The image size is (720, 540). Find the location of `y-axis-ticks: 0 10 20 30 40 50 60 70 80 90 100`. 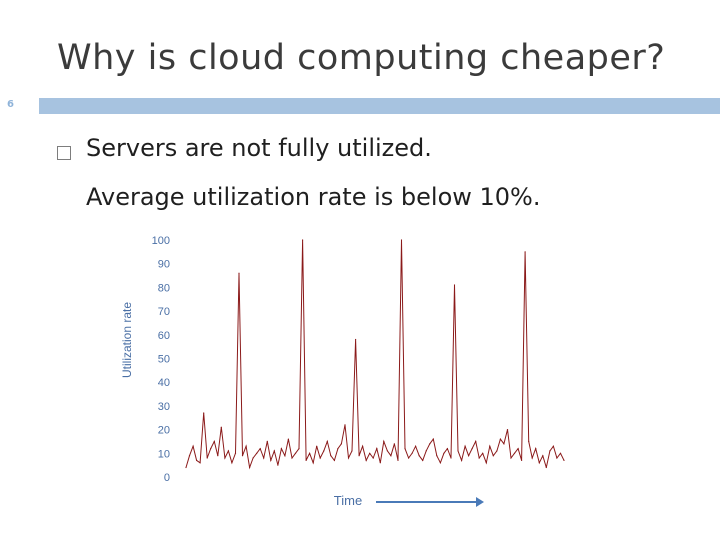

y-axis-ticks: 0 10 20 30 40 50 60 70 80 90 100 is located at coordinates (161, 359).